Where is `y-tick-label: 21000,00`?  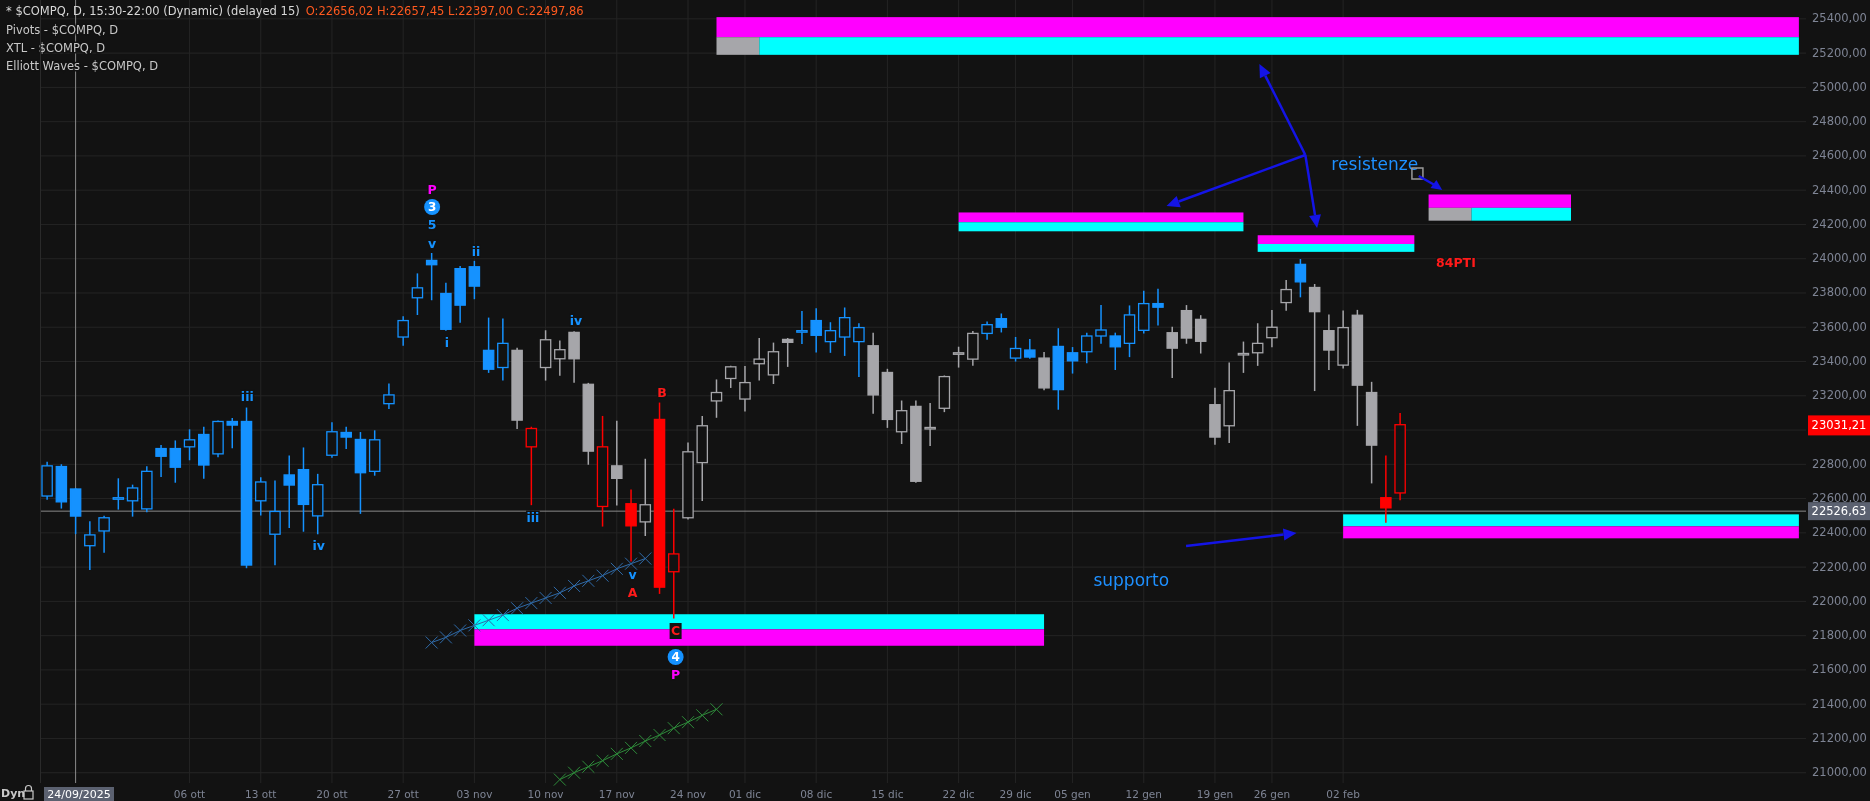 y-tick-label: 21000,00 is located at coordinates (1839, 772).